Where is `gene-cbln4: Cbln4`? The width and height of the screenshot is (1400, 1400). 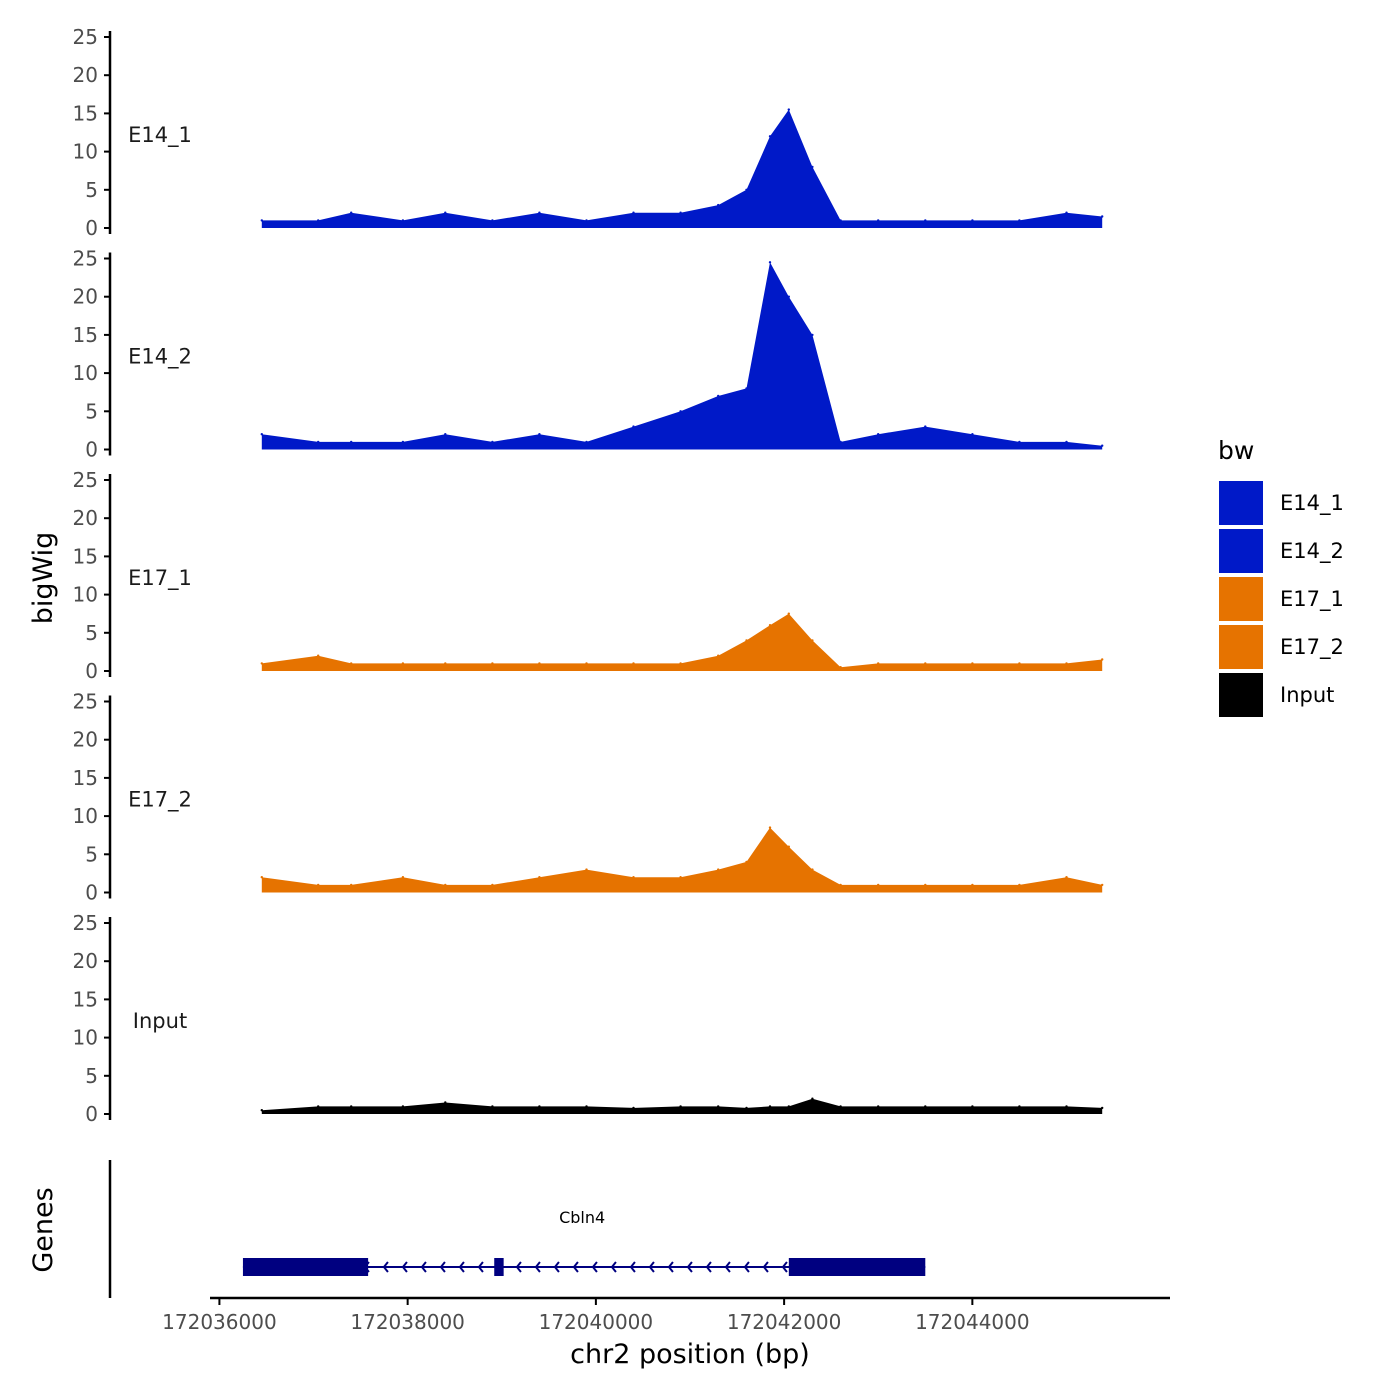
gene-cbln4: Cbln4 is located at coordinates (584, 1242).